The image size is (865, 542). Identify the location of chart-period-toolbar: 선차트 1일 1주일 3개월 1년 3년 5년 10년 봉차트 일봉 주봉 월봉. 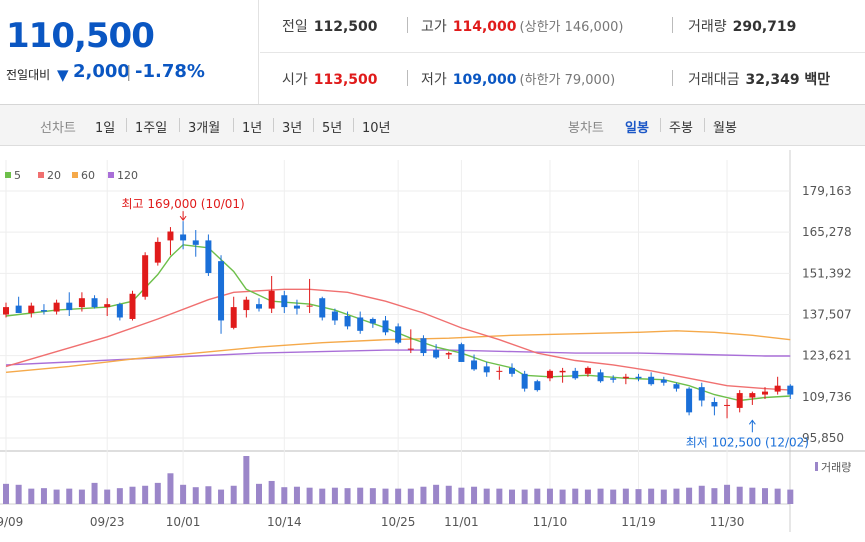
(432, 125).